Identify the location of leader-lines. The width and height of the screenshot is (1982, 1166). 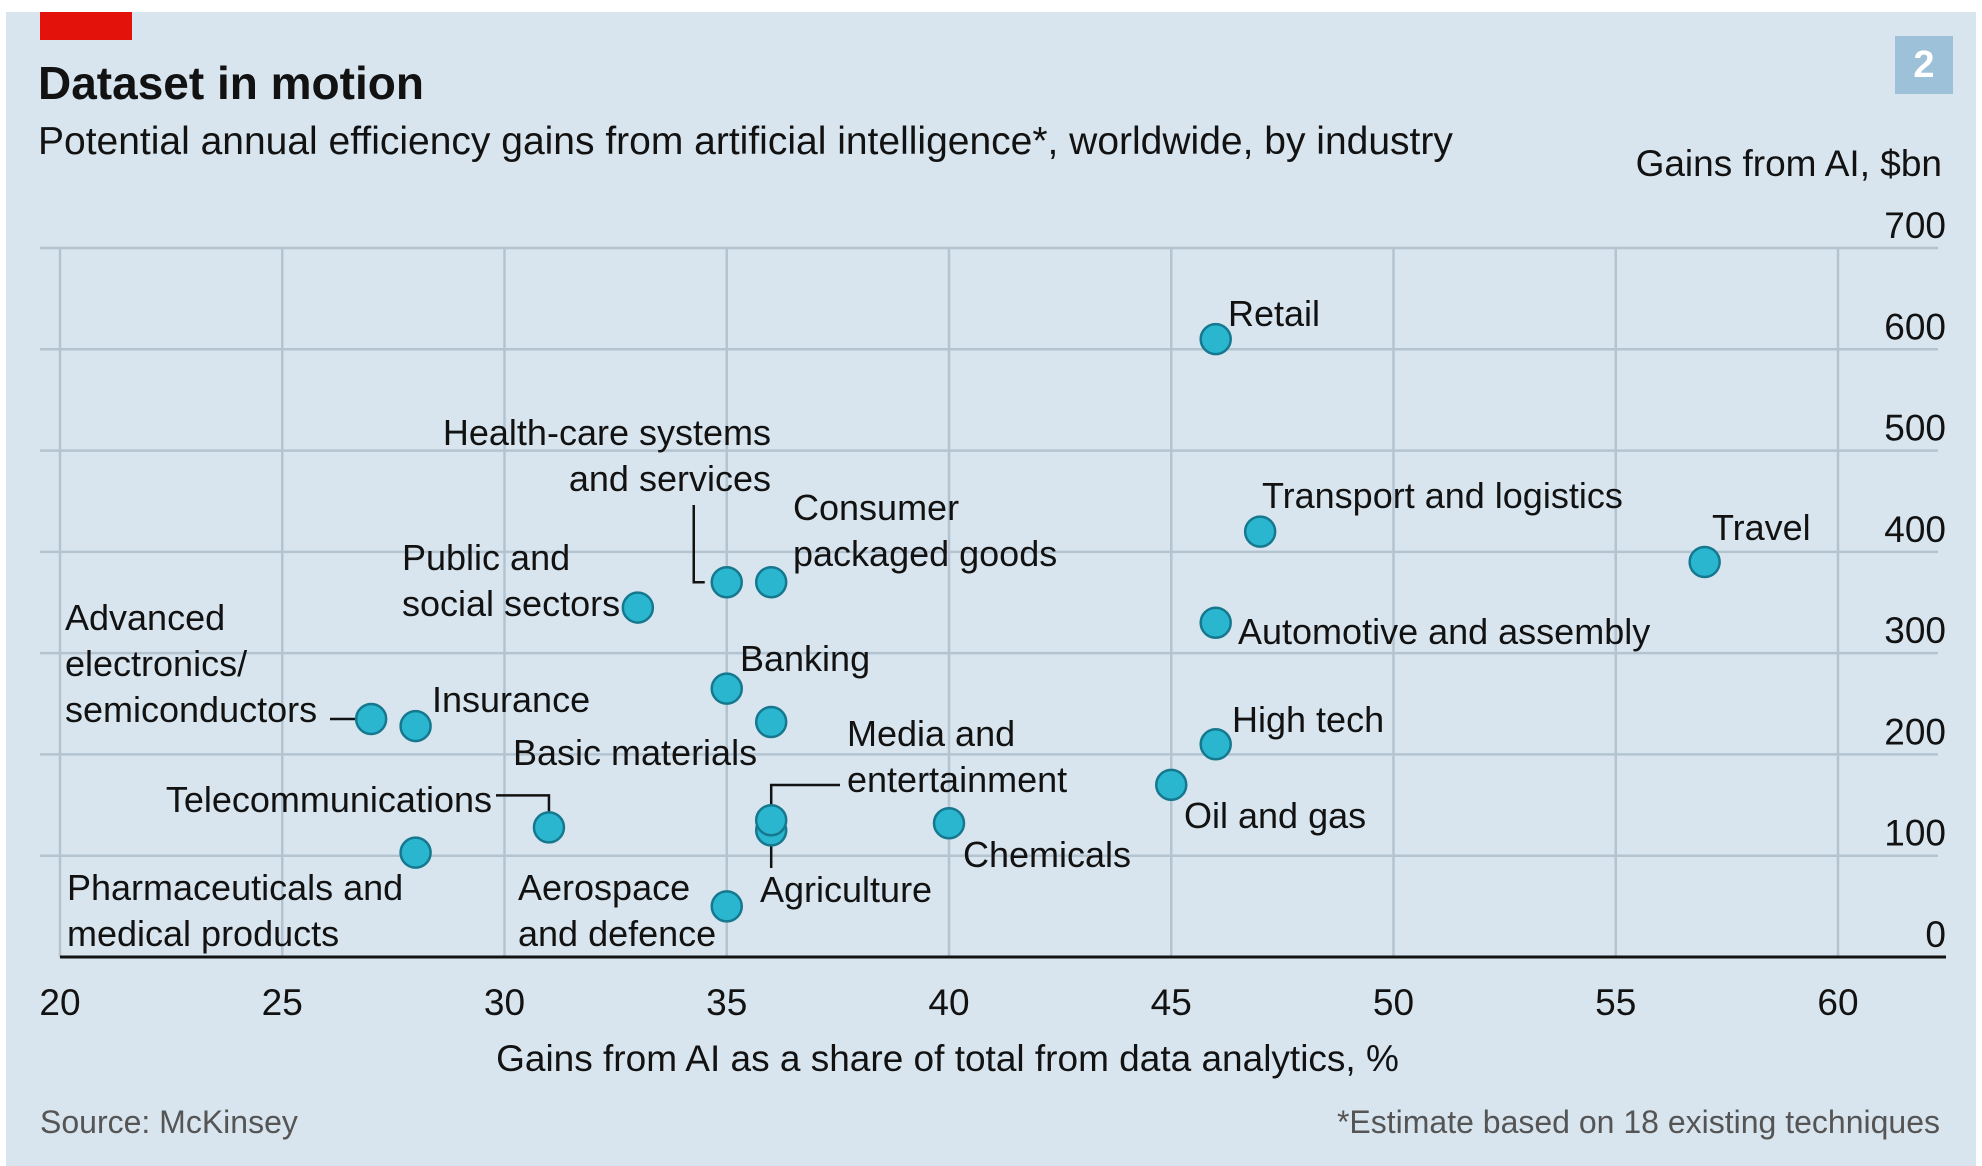
(585, 686).